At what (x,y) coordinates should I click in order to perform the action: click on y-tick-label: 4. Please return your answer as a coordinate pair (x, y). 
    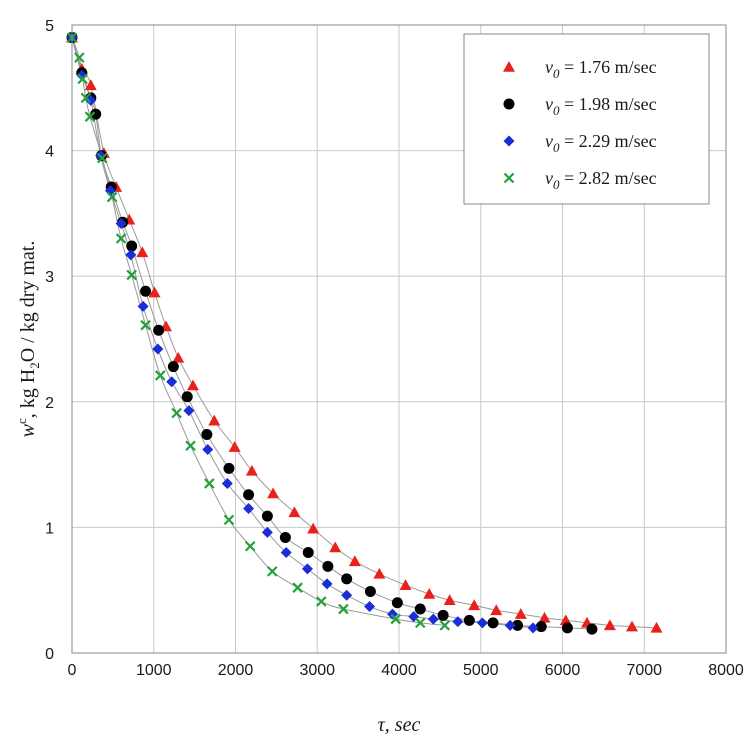
    Looking at the image, I should click on (49, 152).